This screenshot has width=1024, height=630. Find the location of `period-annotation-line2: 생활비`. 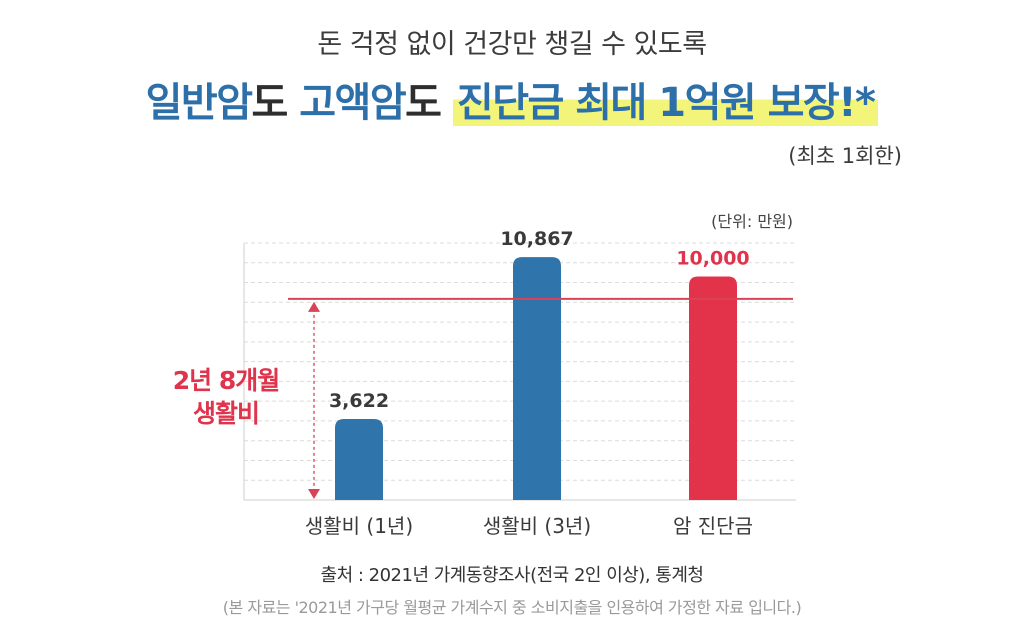

period-annotation-line2: 생활비 is located at coordinates (226, 413).